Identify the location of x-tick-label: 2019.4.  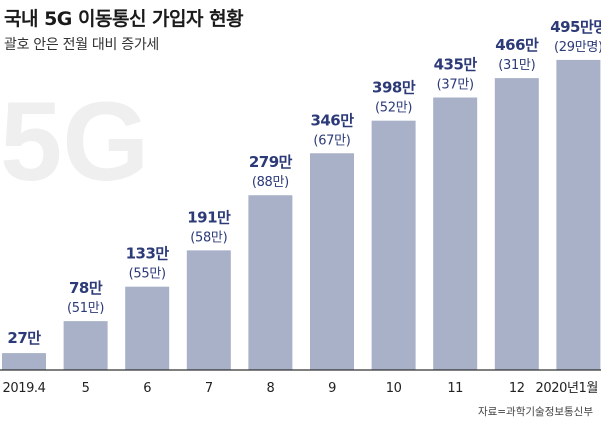
(23, 388).